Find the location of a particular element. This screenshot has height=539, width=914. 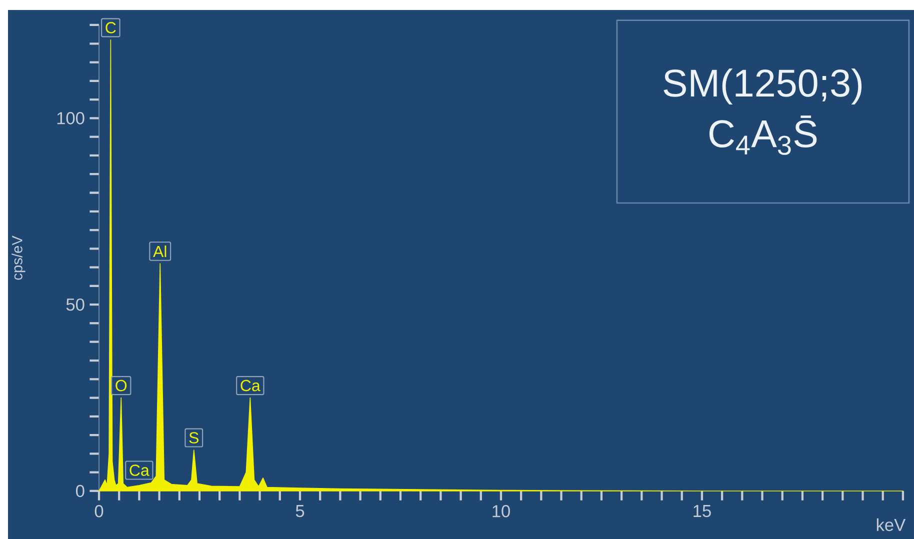

annotation: O is located at coordinates (121, 386).